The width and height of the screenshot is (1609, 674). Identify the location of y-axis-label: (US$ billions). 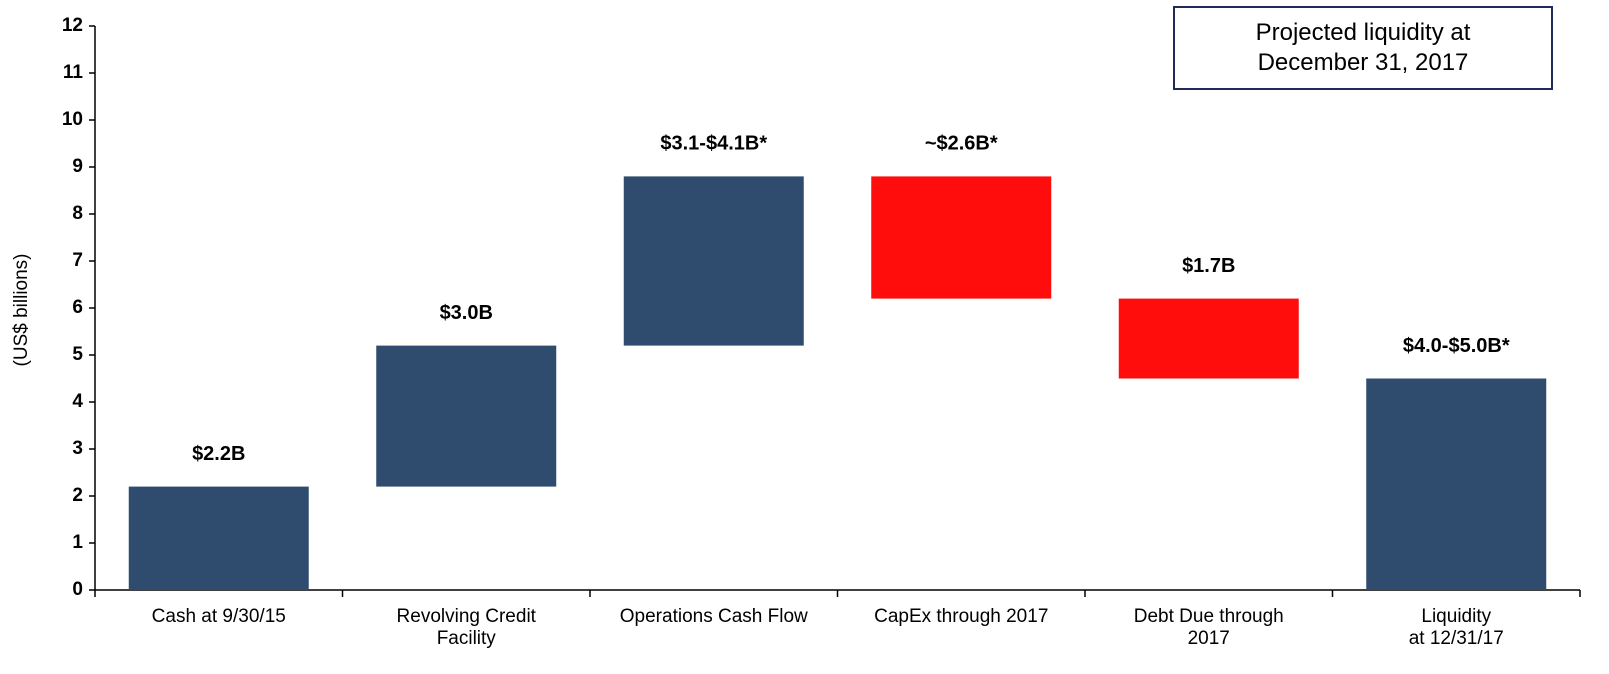
(21, 310).